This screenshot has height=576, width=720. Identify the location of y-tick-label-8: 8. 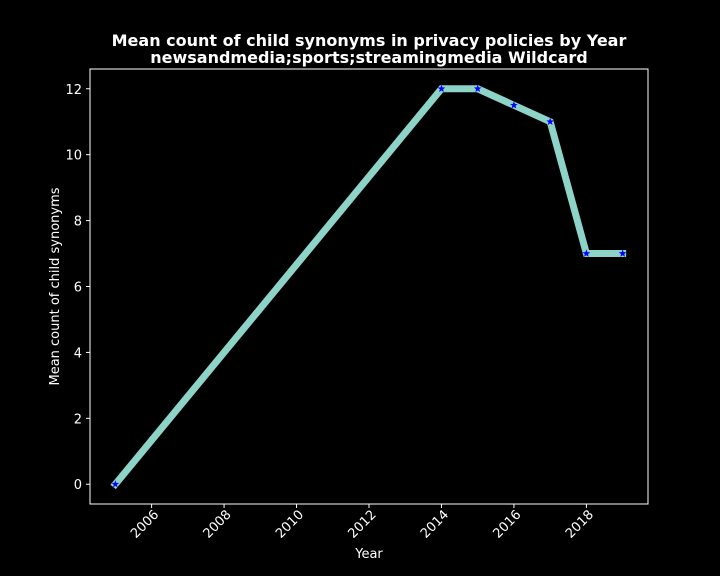
(78, 222).